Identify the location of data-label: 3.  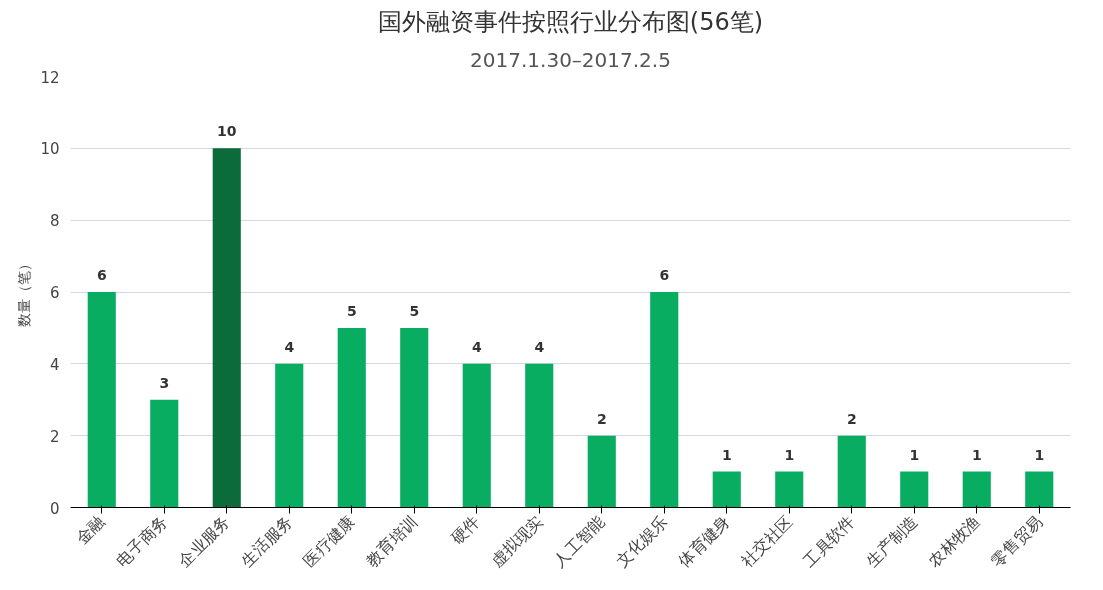
(164, 382).